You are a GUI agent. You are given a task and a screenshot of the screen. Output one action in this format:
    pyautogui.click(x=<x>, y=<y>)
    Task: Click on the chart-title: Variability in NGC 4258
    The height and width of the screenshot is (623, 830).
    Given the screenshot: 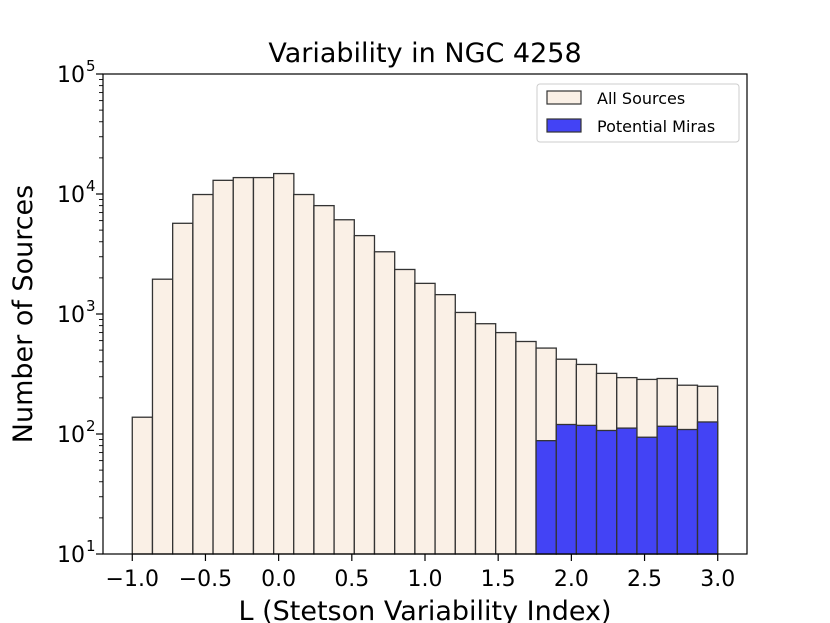 What is the action you would take?
    pyautogui.click(x=424, y=53)
    